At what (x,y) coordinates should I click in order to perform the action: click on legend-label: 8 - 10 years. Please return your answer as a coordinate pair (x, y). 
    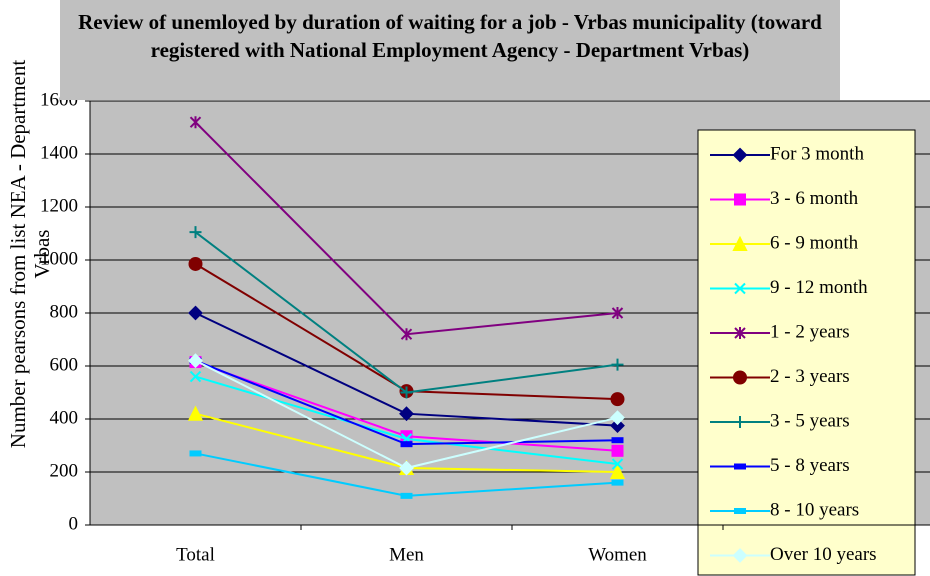
    Looking at the image, I should click on (814, 509).